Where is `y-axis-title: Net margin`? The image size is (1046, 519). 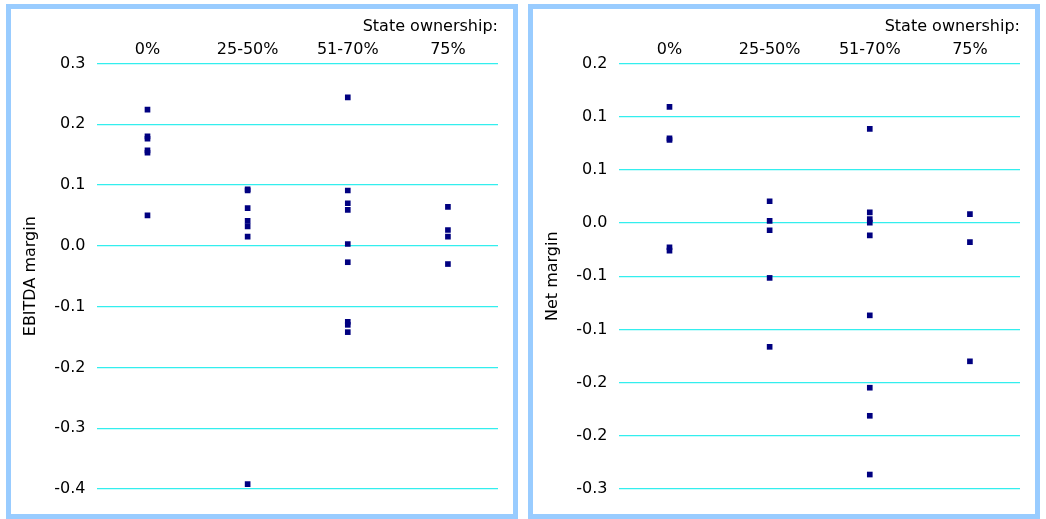 y-axis-title: Net margin is located at coordinates (551, 276).